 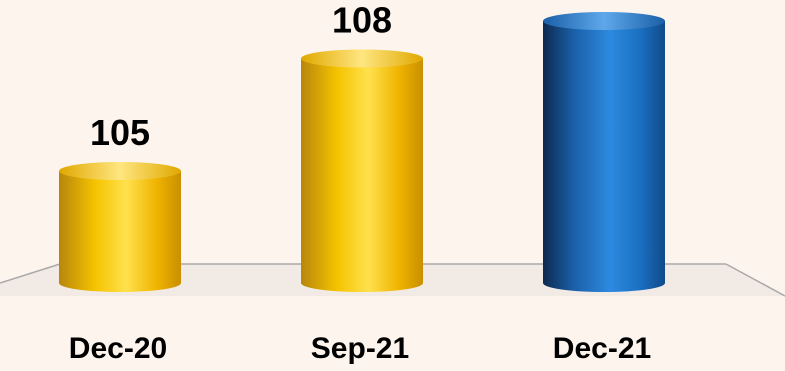 What do you see at coordinates (360, 348) in the screenshot?
I see `category-label: Sep-21` at bounding box center [360, 348].